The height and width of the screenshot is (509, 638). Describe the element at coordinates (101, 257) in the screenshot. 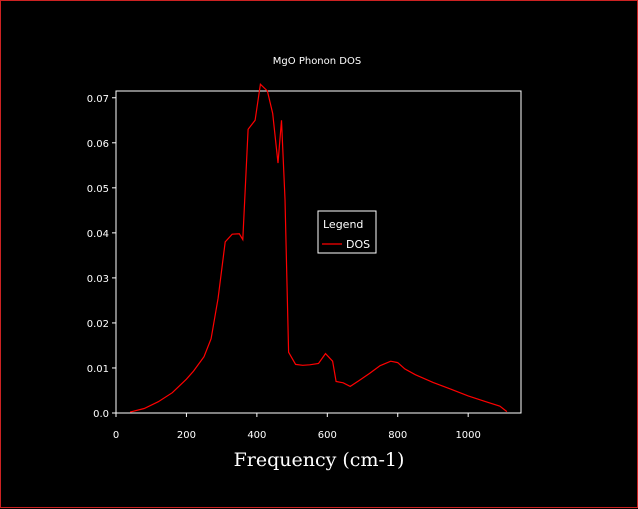

I see `y-axis: 0.0 0.01 0.02 0.03 0.04 0.05 0.06 0.07` at that location.